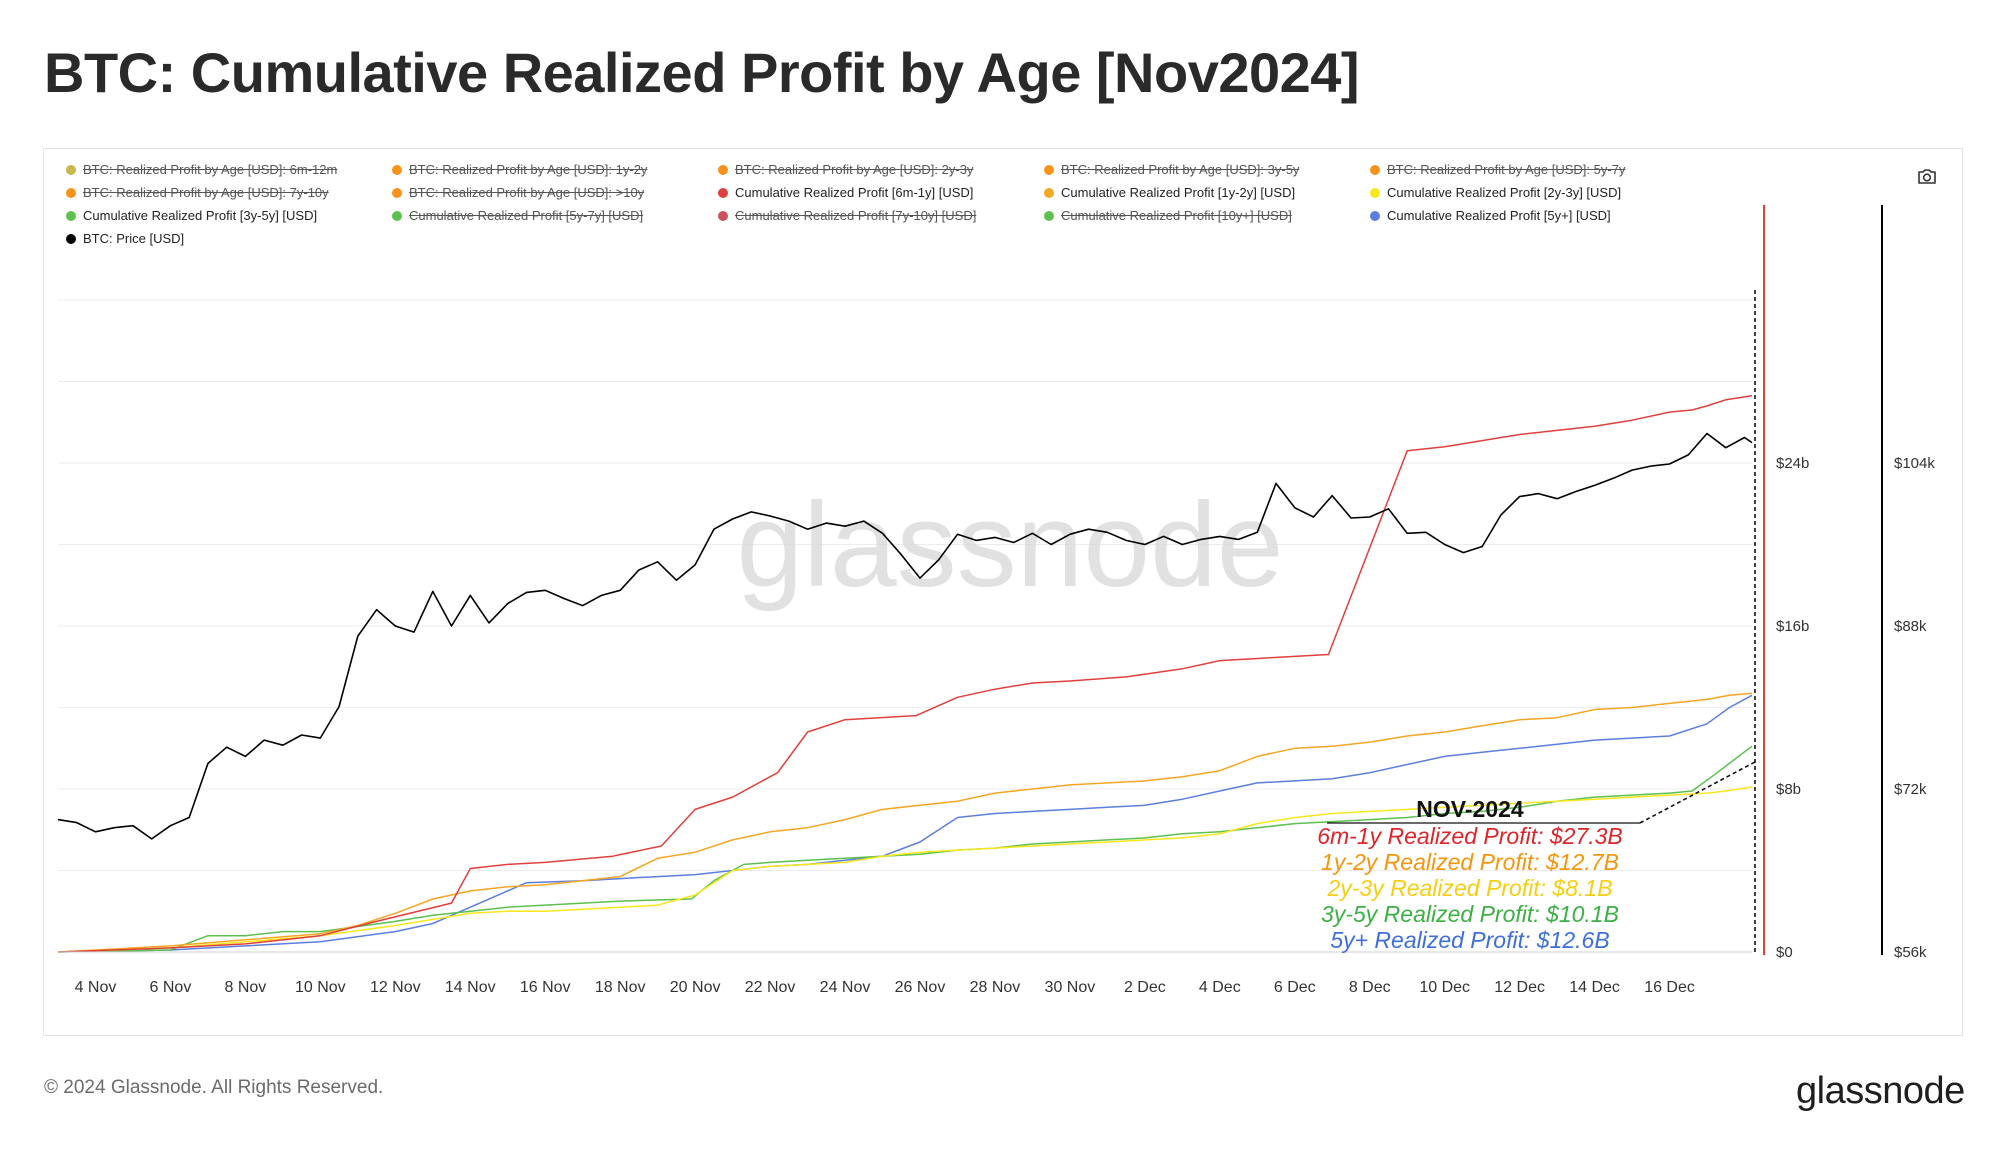 This screenshot has height=1152, width=2000. Describe the element at coordinates (905, 869) in the screenshot. I see `series-line` at that location.